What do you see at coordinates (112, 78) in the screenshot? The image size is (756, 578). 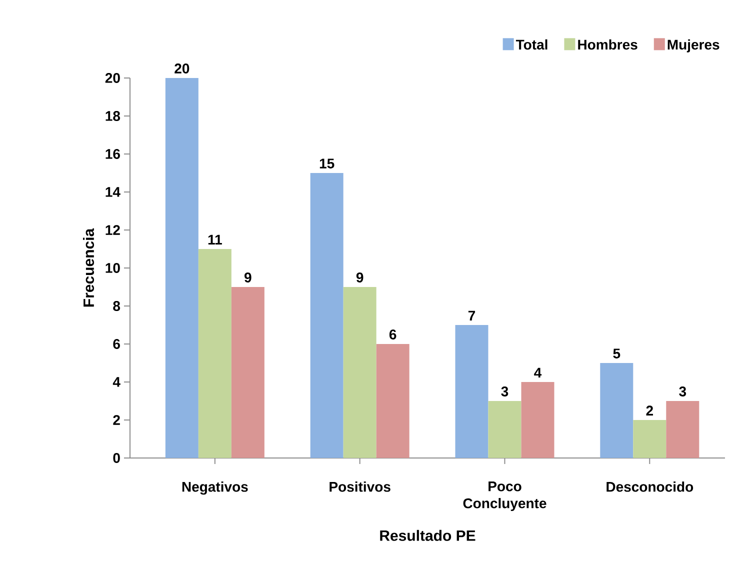 I see `y-tick-label: 20` at bounding box center [112, 78].